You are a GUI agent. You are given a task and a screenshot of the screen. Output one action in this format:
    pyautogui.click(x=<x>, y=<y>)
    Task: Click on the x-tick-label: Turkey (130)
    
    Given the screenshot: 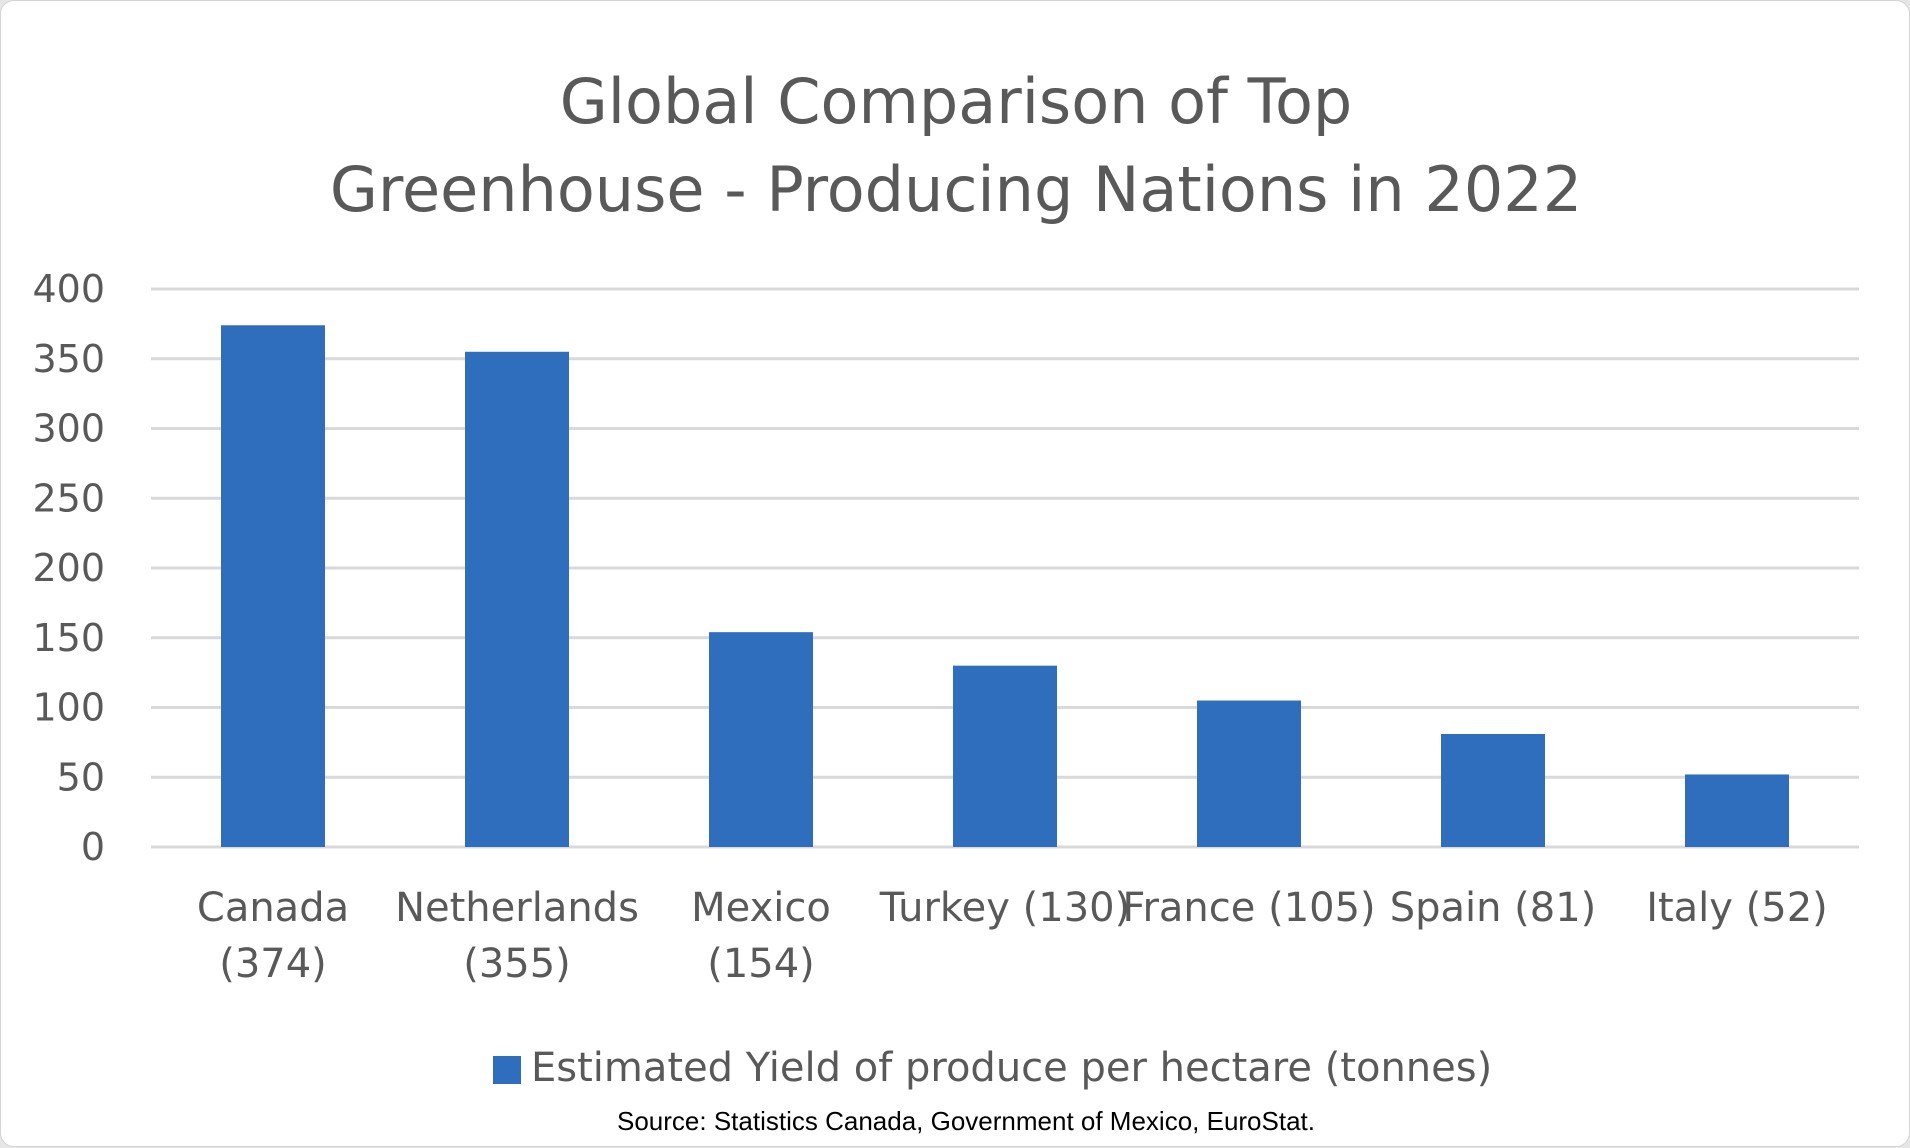 What is the action you would take?
    pyautogui.click(x=1004, y=908)
    